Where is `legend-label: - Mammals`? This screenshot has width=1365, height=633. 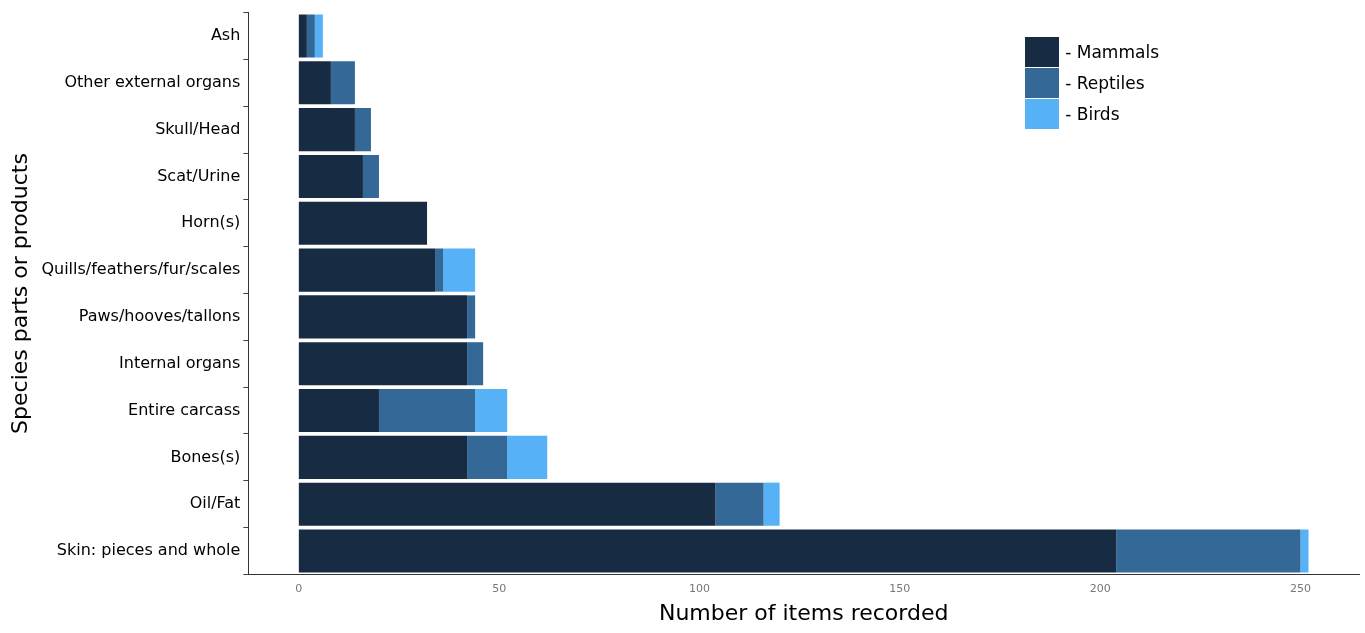 legend-label: - Mammals is located at coordinates (1112, 52).